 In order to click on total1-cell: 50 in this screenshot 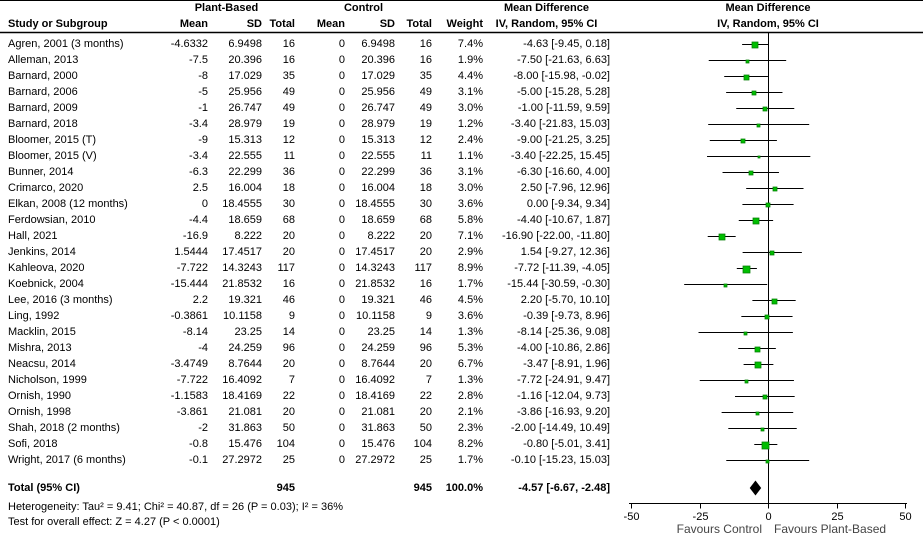, I will do `click(288, 428)`.